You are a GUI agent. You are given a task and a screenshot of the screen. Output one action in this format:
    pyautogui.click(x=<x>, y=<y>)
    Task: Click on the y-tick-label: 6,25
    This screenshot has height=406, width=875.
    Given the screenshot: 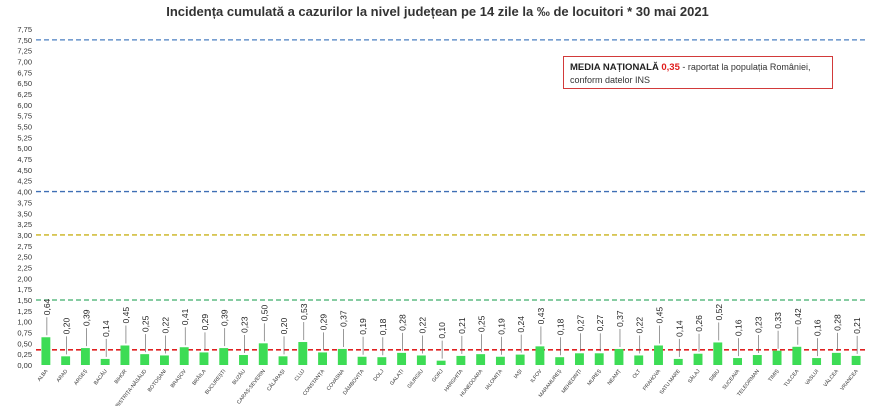 What is the action you would take?
    pyautogui.click(x=24, y=94)
    